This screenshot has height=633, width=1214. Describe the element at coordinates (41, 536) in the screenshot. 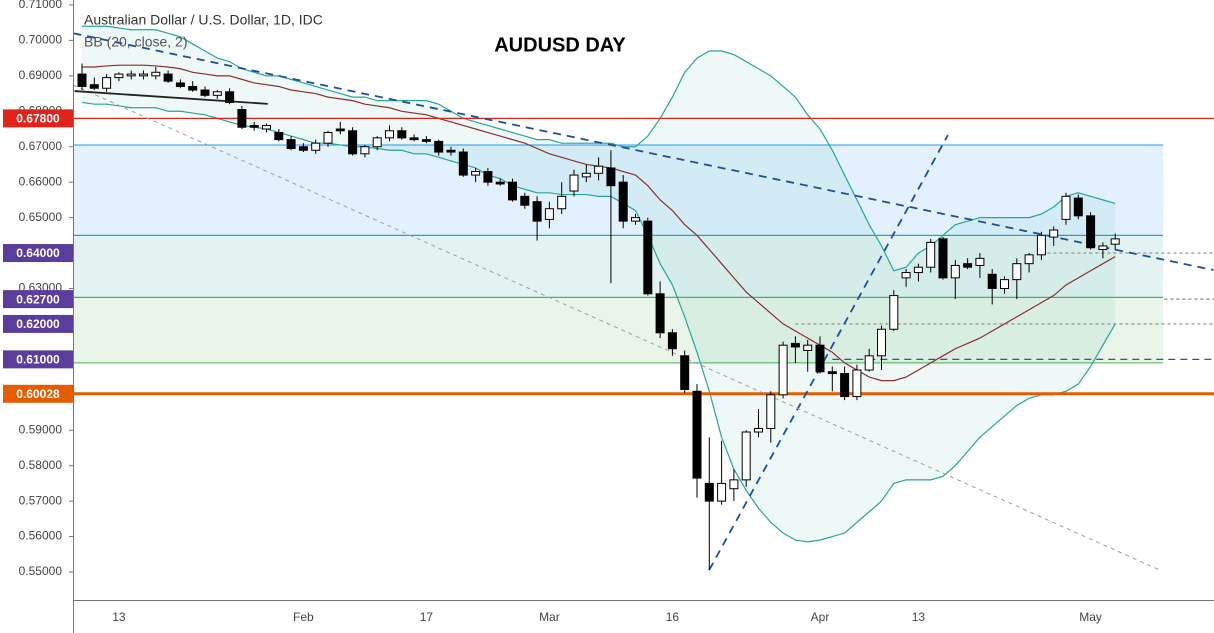

I see `y-tick-label: 0.56000` at that location.